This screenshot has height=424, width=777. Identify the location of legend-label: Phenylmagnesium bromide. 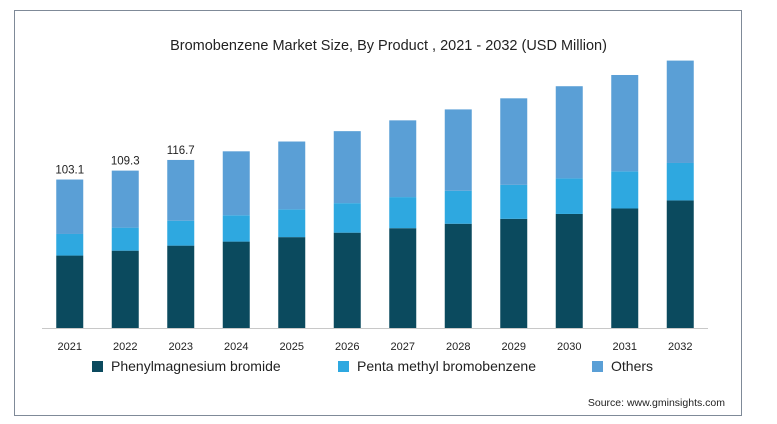
(196, 366).